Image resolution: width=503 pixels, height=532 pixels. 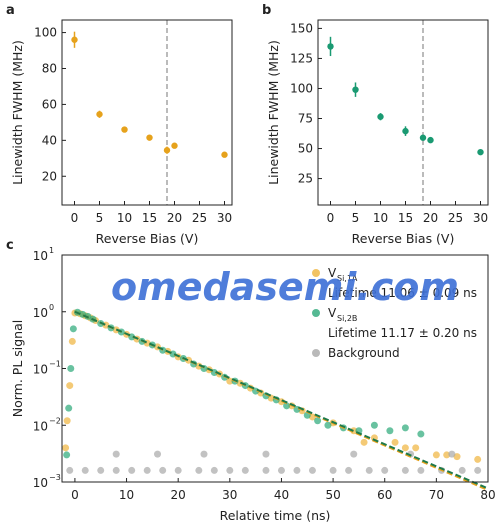 What do you see at coordinates (347, 278) in the screenshot?
I see `legend-subscript: Si,1A` at bounding box center [347, 278].